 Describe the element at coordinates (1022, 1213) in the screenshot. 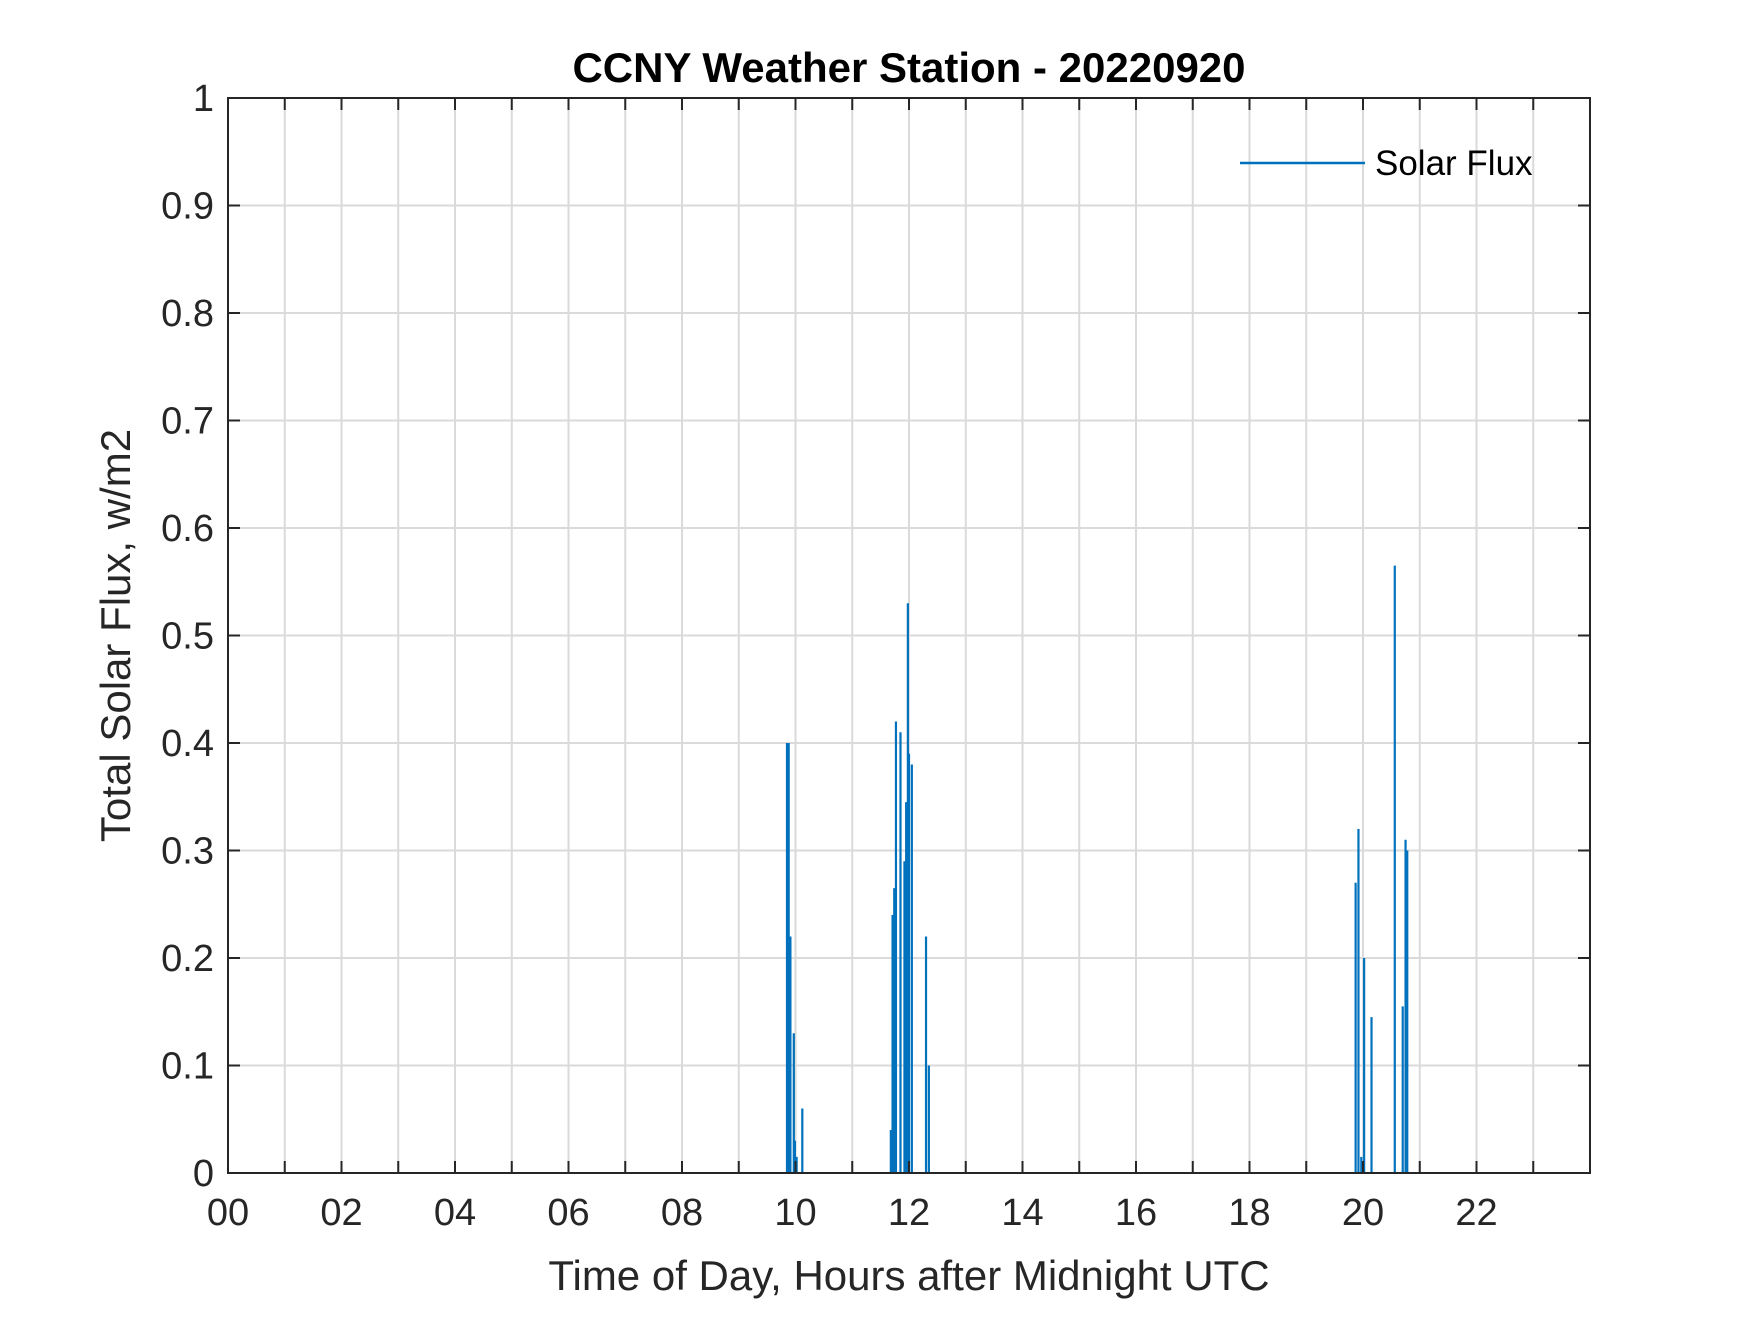

I see `x-tick-label: 14` at that location.